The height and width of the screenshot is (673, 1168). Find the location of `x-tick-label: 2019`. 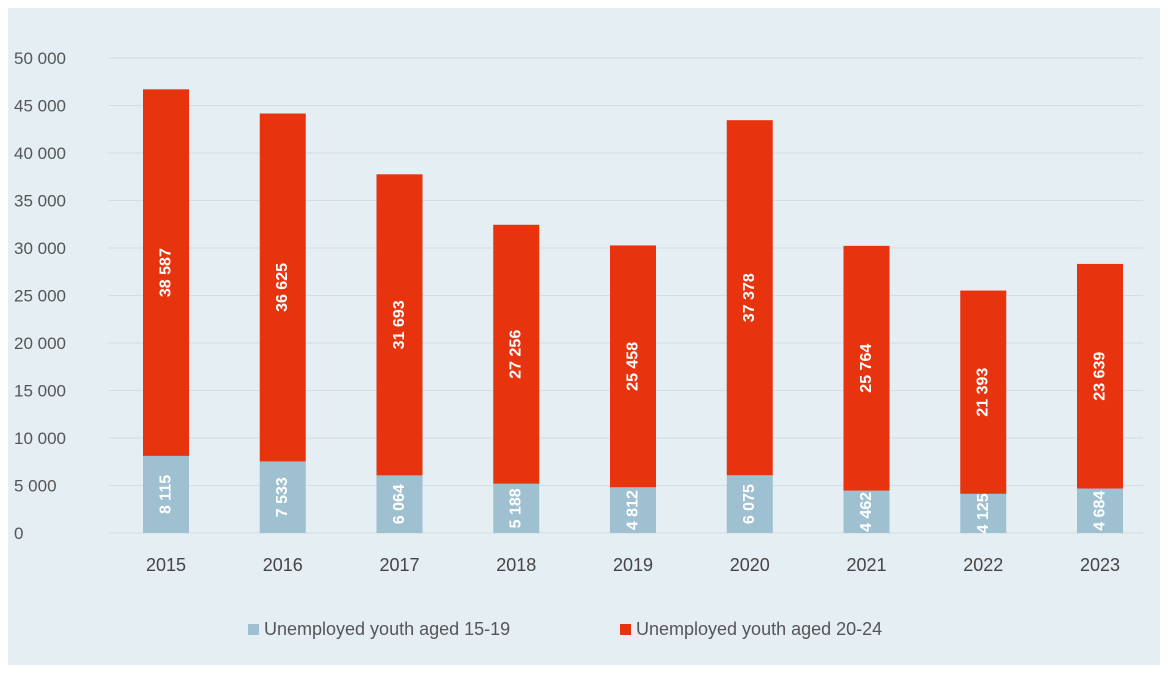

x-tick-label: 2019 is located at coordinates (633, 565).